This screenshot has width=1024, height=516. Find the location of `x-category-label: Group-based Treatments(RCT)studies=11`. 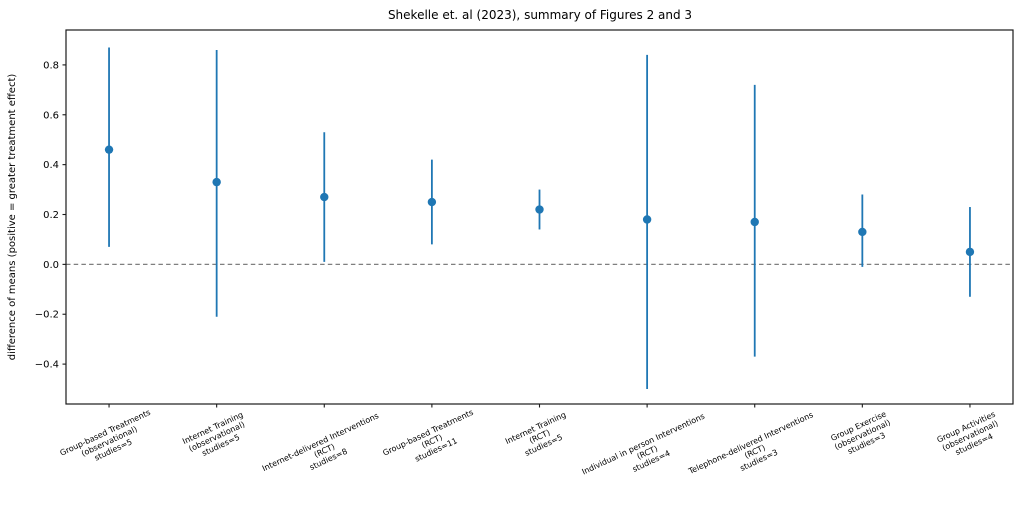

x-category-label: Group-based Treatments(RCT)studies=11 is located at coordinates (431, 441).